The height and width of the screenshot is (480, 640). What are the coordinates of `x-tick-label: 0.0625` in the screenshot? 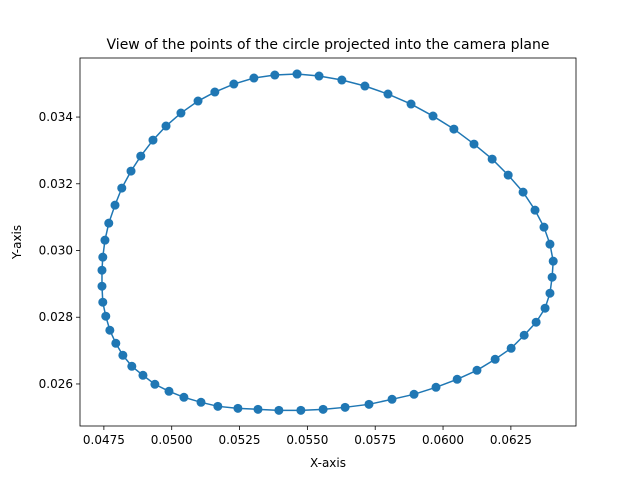 It's located at (511, 440).